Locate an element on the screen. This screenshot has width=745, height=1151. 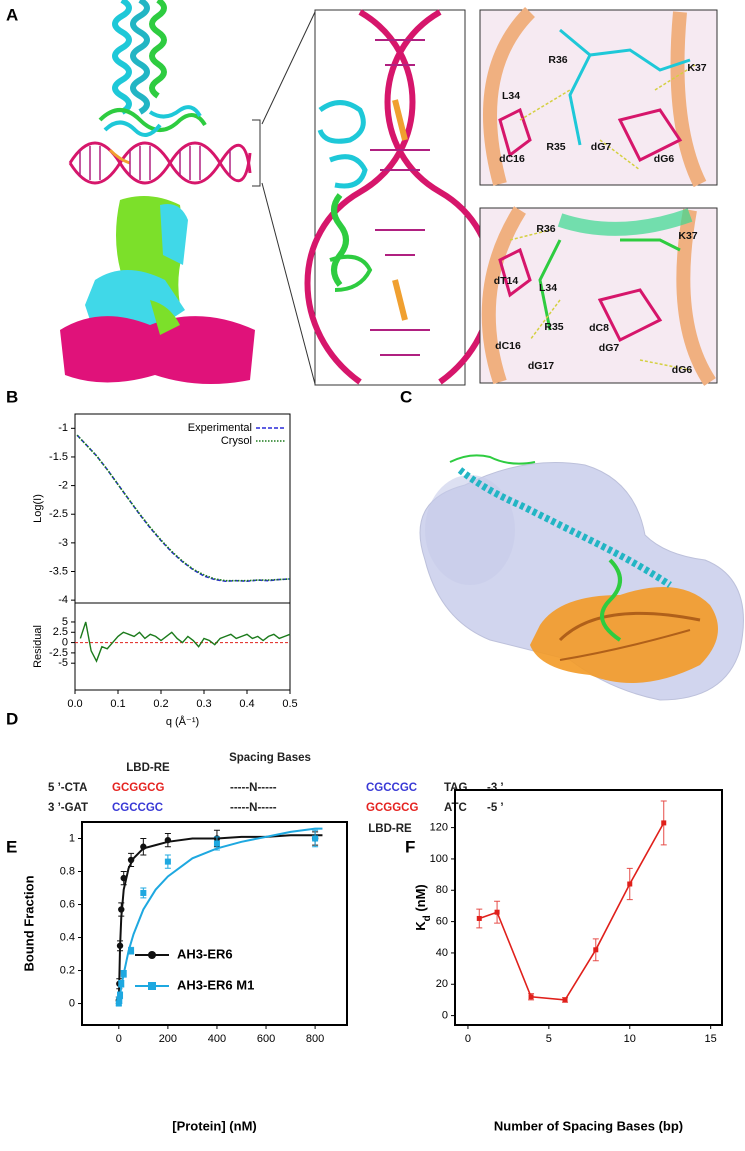
contact-inset: R36 K37 L34 R35 dC16 dG7 dG6 is located at coordinates (598, 97).